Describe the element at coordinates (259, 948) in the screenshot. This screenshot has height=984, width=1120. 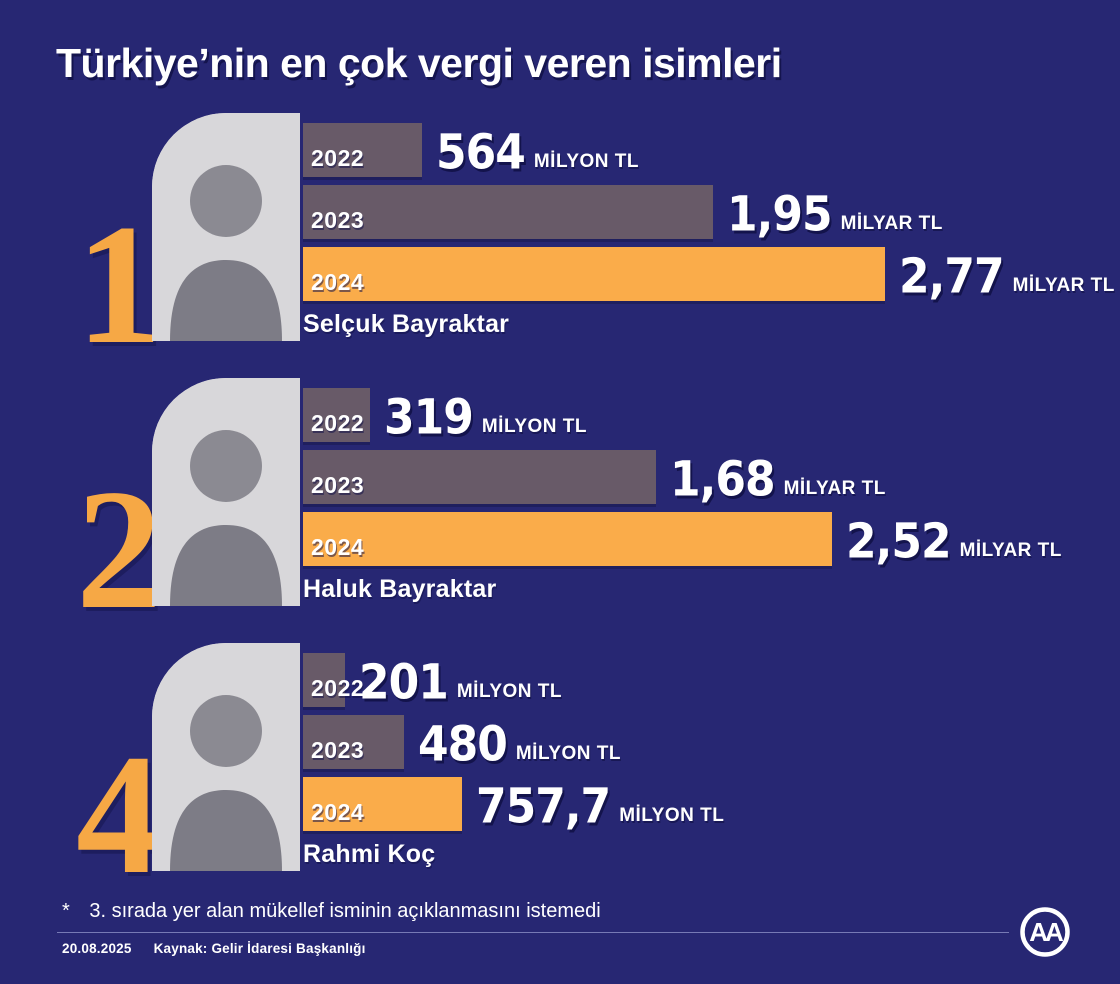
I see `footer-source: Kaynak: Gelir İdaresi Başkanlığı` at that location.